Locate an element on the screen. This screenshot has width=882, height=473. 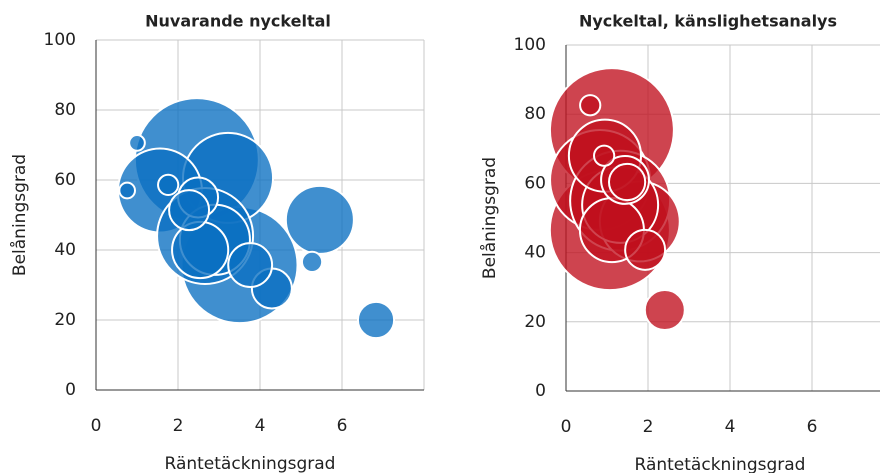
chart-title: Nuvarande nyckeltal is located at coordinates (238, 21).